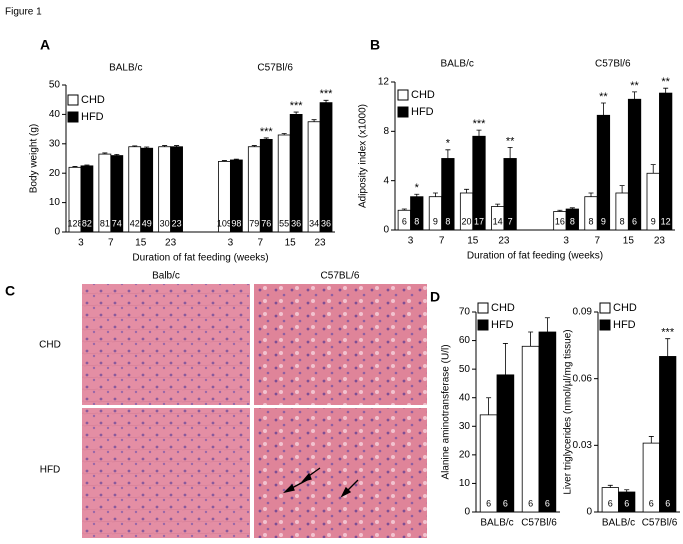 The height and width of the screenshot is (544, 683). What do you see at coordinates (314, 223) in the screenshot?
I see `n-label: 34` at bounding box center [314, 223].